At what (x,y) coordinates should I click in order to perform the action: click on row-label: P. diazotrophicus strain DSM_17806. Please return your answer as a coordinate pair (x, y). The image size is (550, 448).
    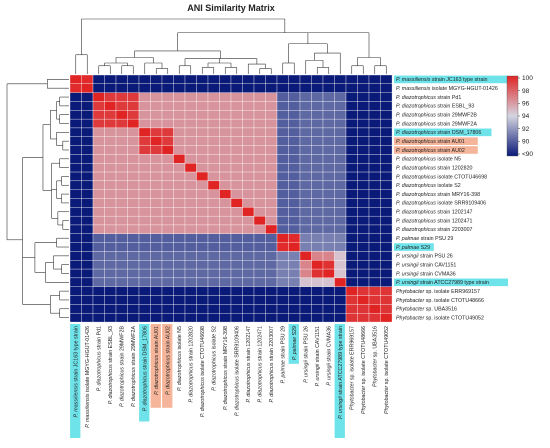
    Looking at the image, I should click on (438, 133).